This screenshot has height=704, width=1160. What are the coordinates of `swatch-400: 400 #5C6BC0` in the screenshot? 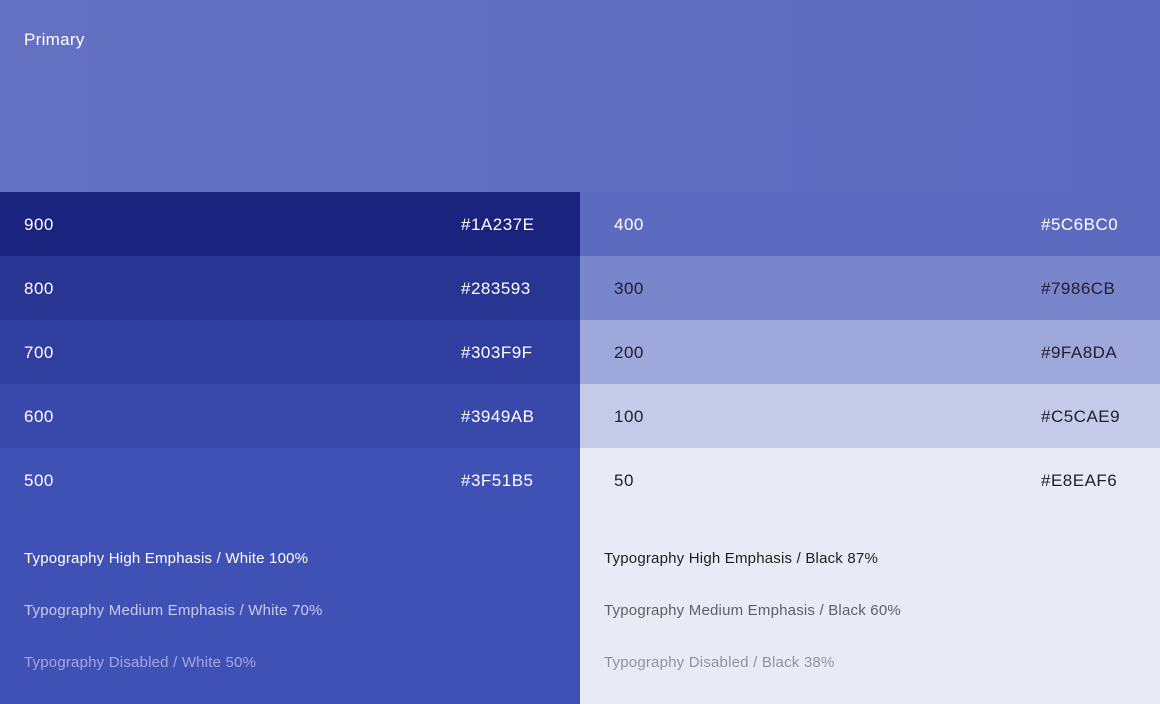 It's located at (870, 224).